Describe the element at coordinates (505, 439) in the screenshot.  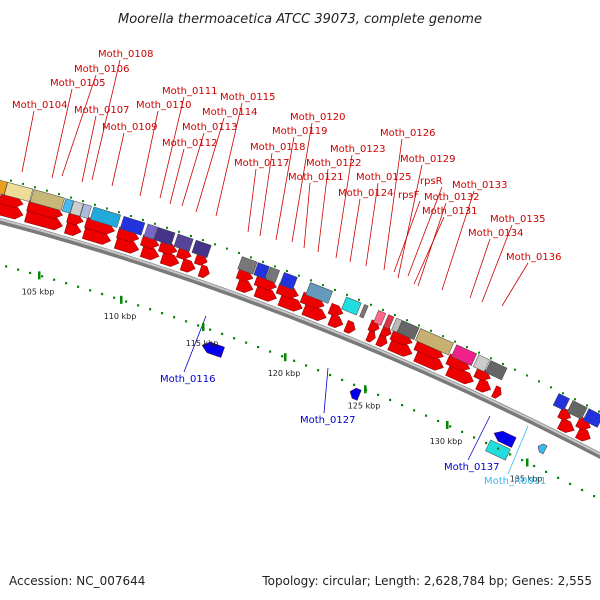
I see `reverse-gene-arrow-group` at that location.